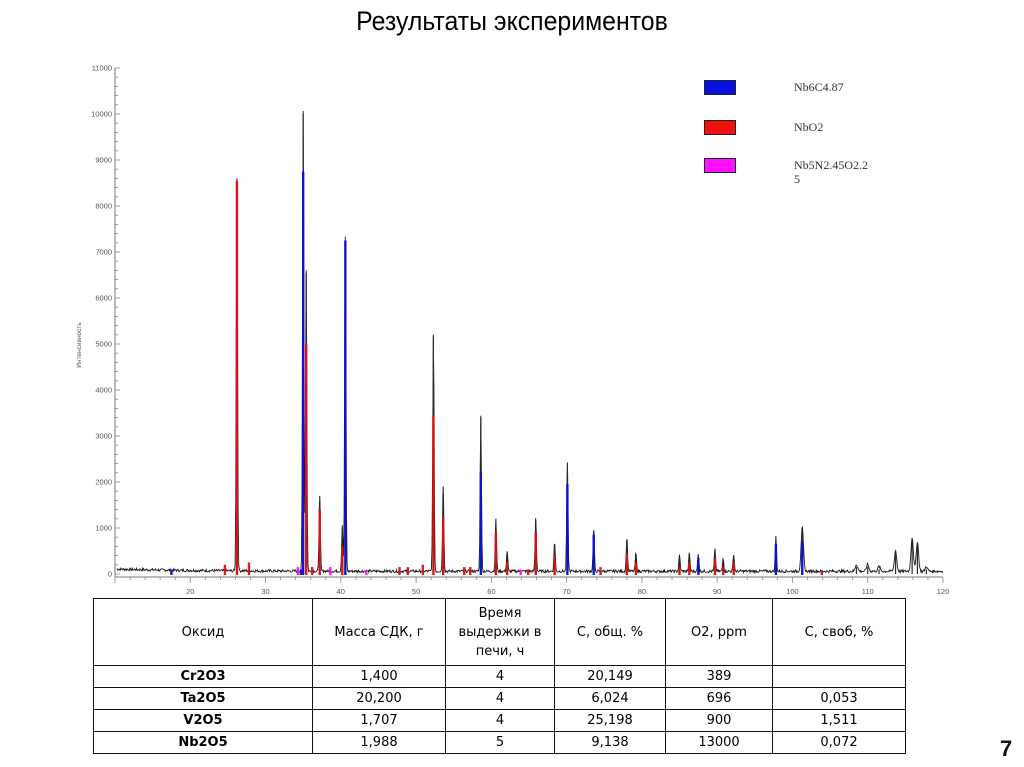 The image size is (1024, 767). What do you see at coordinates (831, 172) in the screenshot?
I see `legend-label: Nb5N2.45O2.2 5` at bounding box center [831, 172].